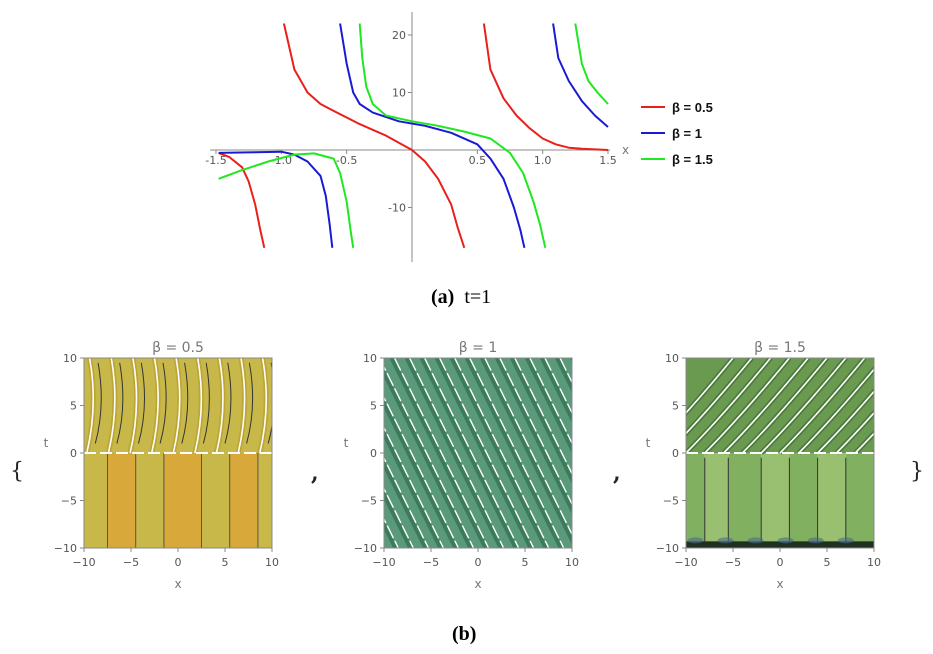 The height and width of the screenshot is (654, 933). What do you see at coordinates (399, 35) in the screenshot?
I see `y-tick-label: 20` at bounding box center [399, 35].